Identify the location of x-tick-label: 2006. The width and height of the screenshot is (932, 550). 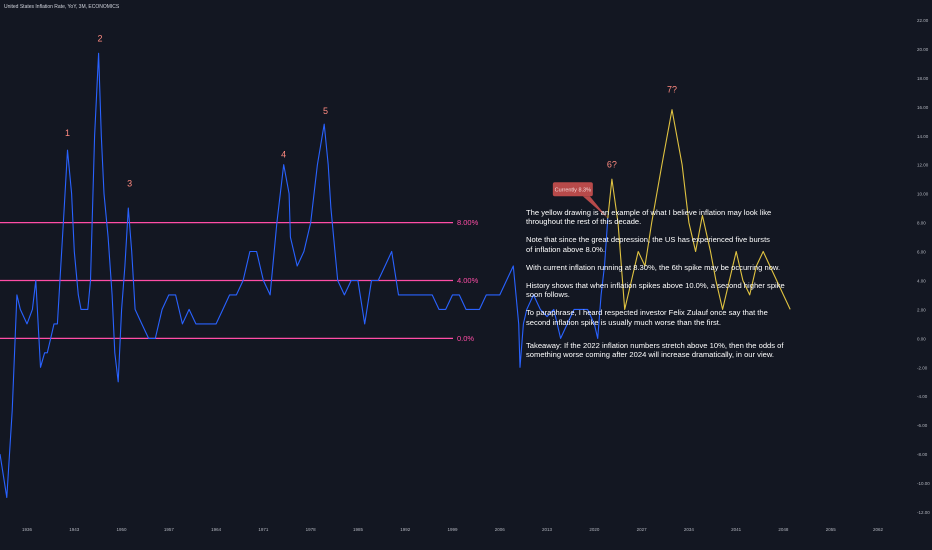
(500, 529).